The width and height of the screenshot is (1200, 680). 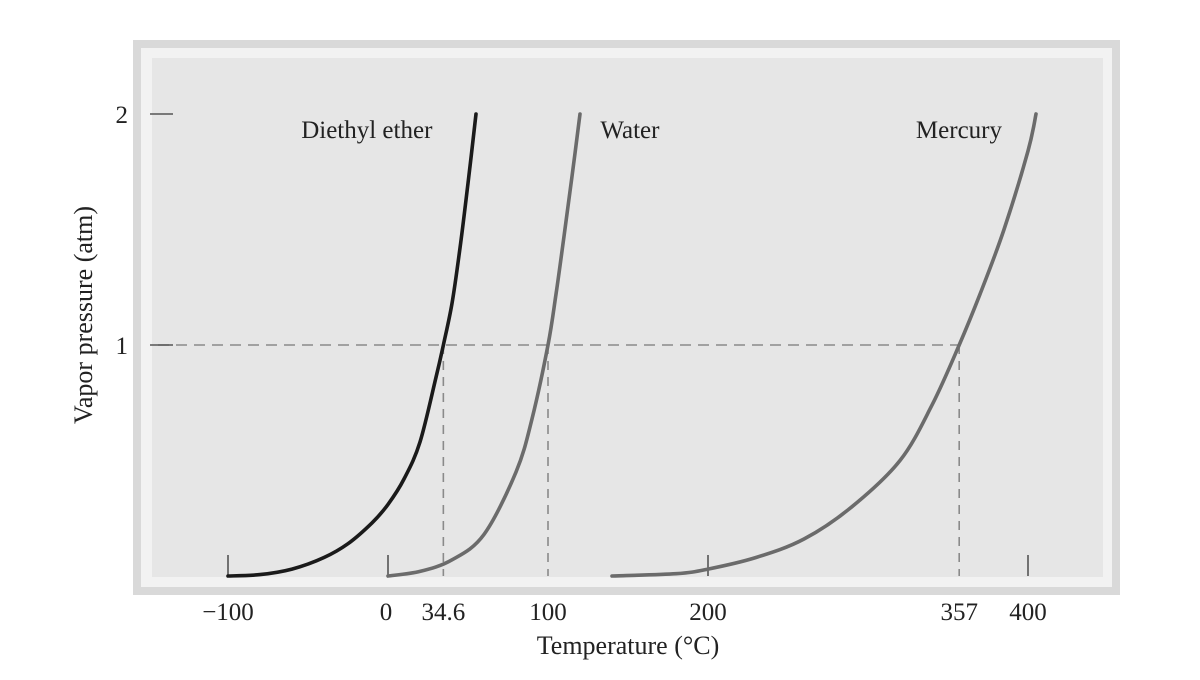 What do you see at coordinates (708, 612) in the screenshot?
I see `x-tick-label-200: 200` at bounding box center [708, 612].